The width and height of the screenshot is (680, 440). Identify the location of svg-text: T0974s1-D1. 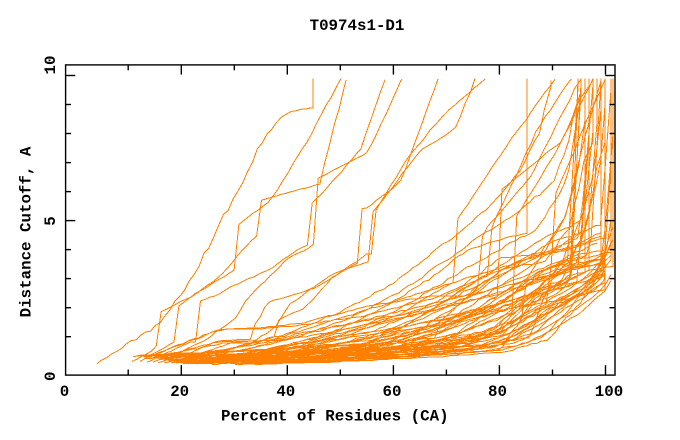
(357, 26).